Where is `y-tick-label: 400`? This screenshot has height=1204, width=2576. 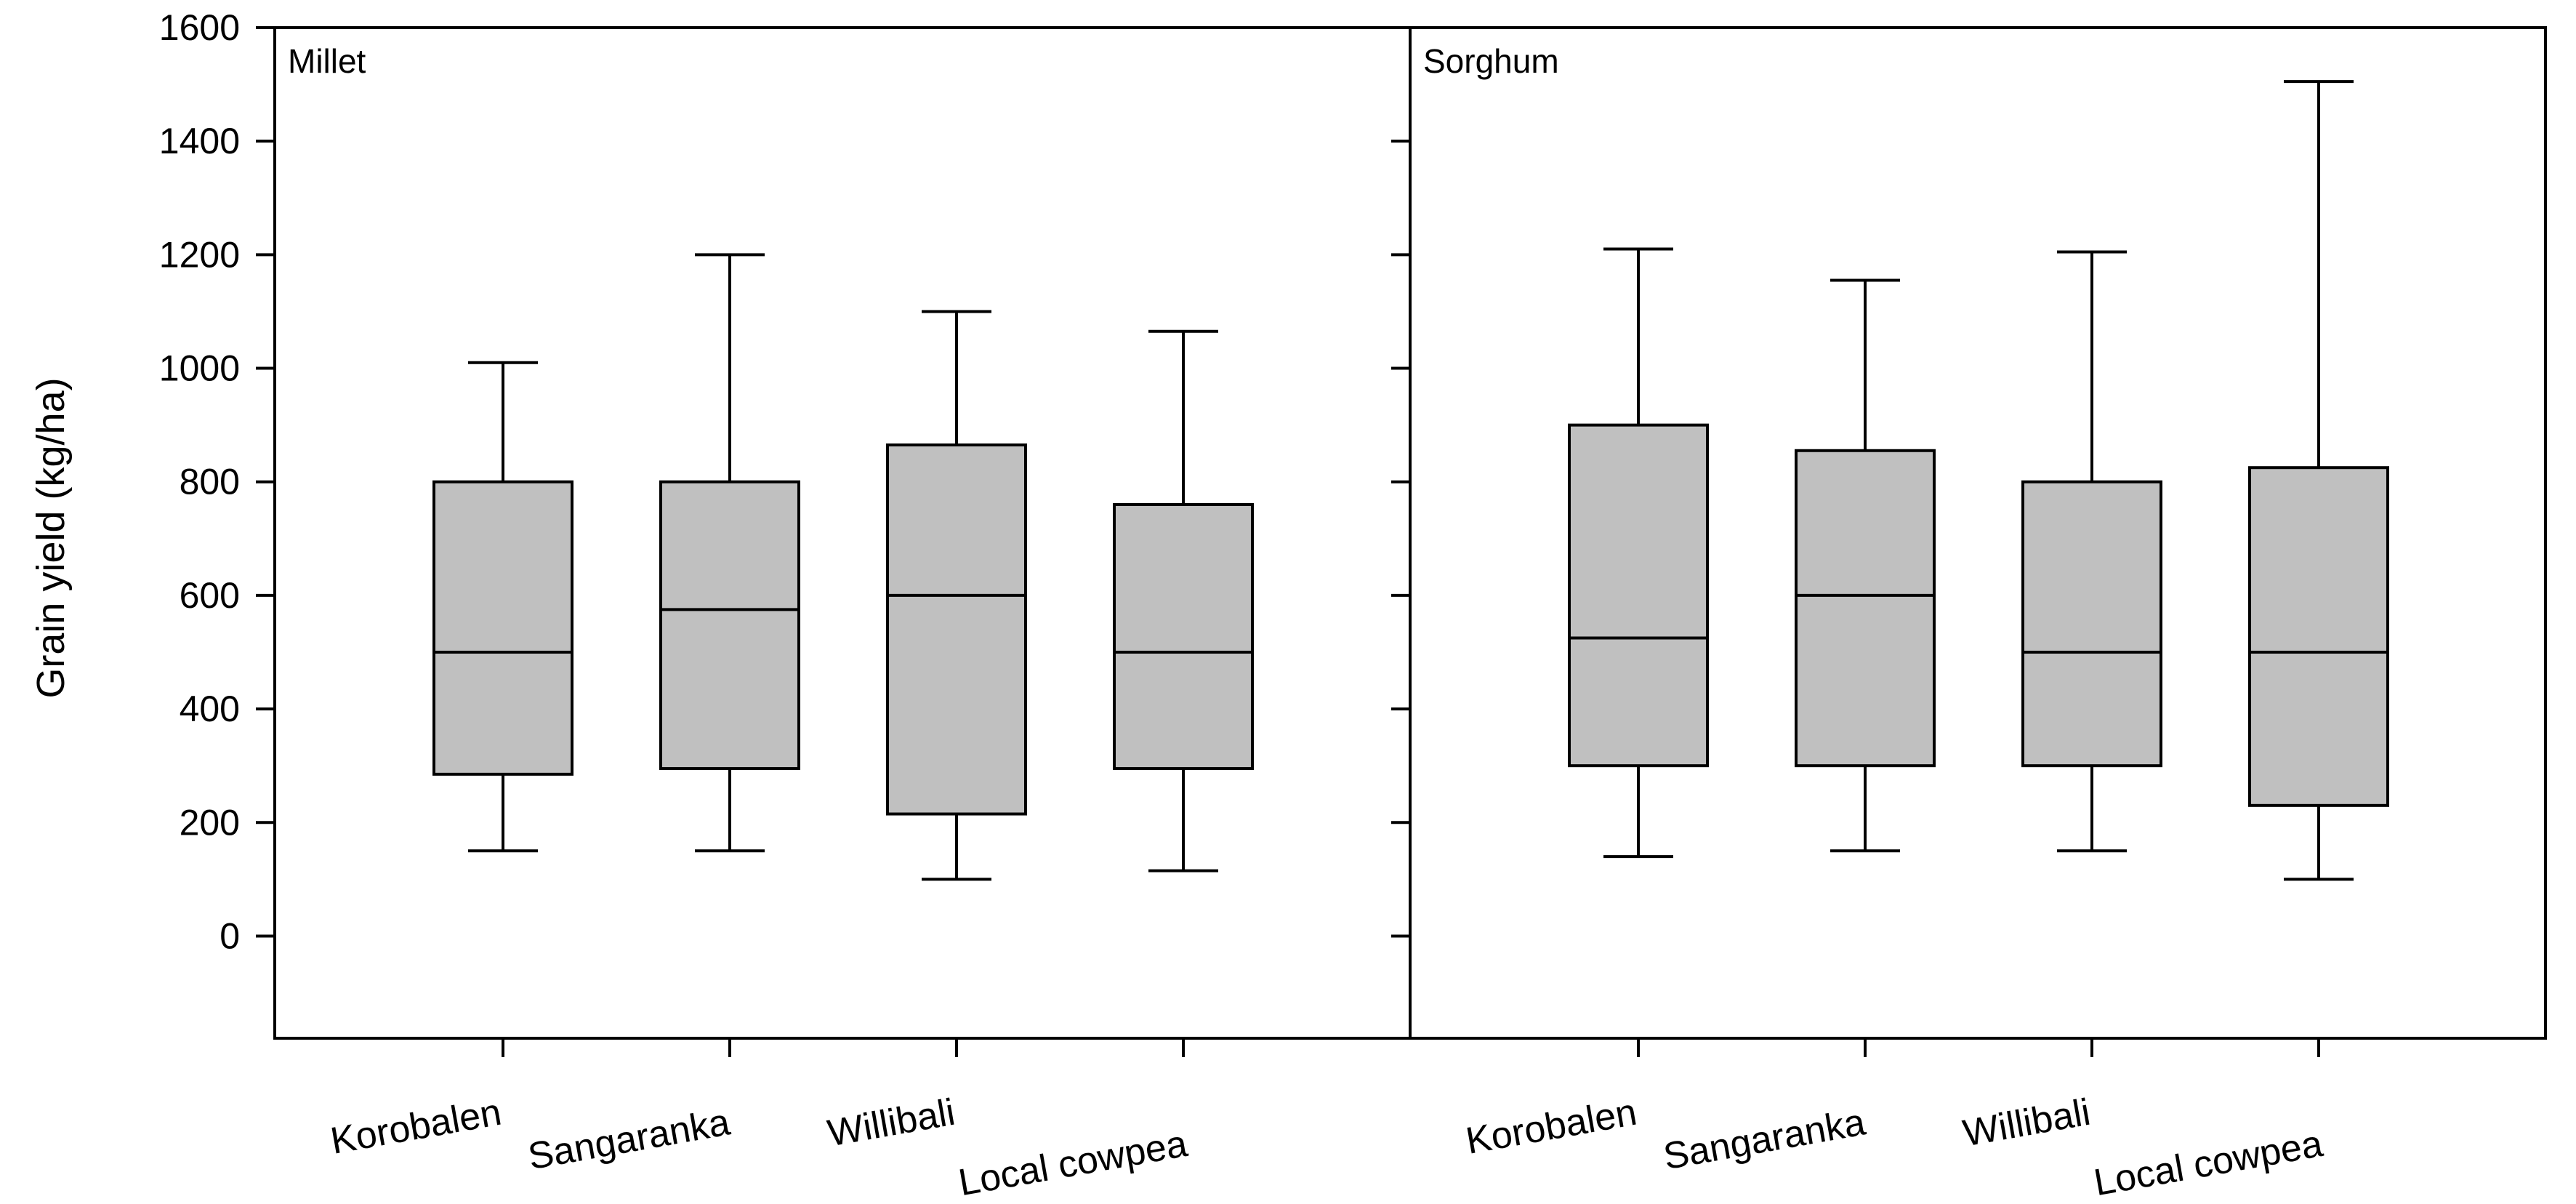
y-tick-label: 400 is located at coordinates (210, 709).